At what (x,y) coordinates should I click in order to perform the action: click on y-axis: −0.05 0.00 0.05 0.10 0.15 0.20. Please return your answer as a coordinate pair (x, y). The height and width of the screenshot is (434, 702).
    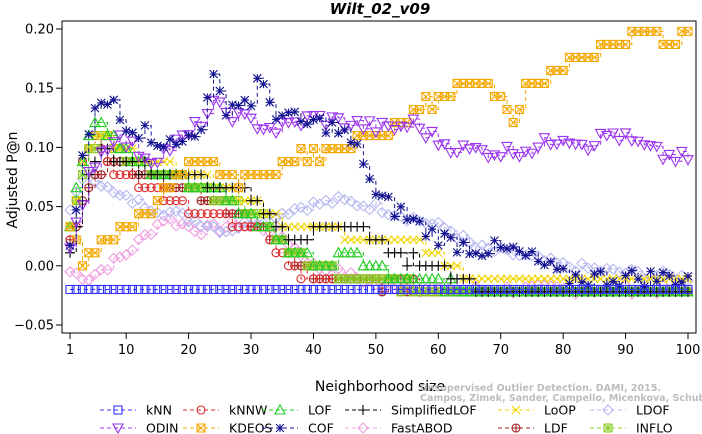
    Looking at the image, I should click on (38, 178).